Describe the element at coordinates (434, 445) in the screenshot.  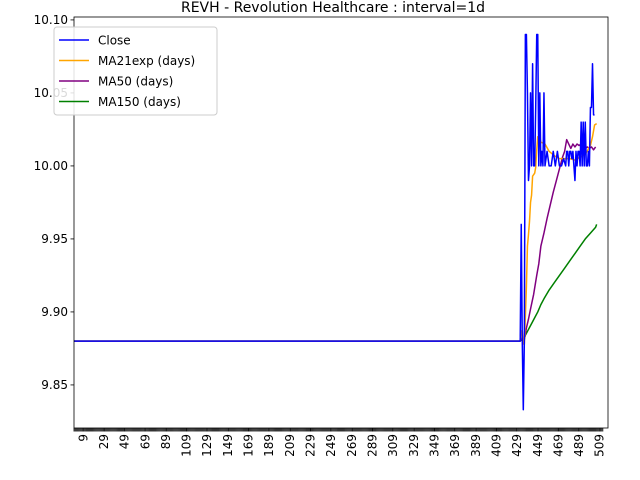
I see `x-tick-label: 349` at that location.